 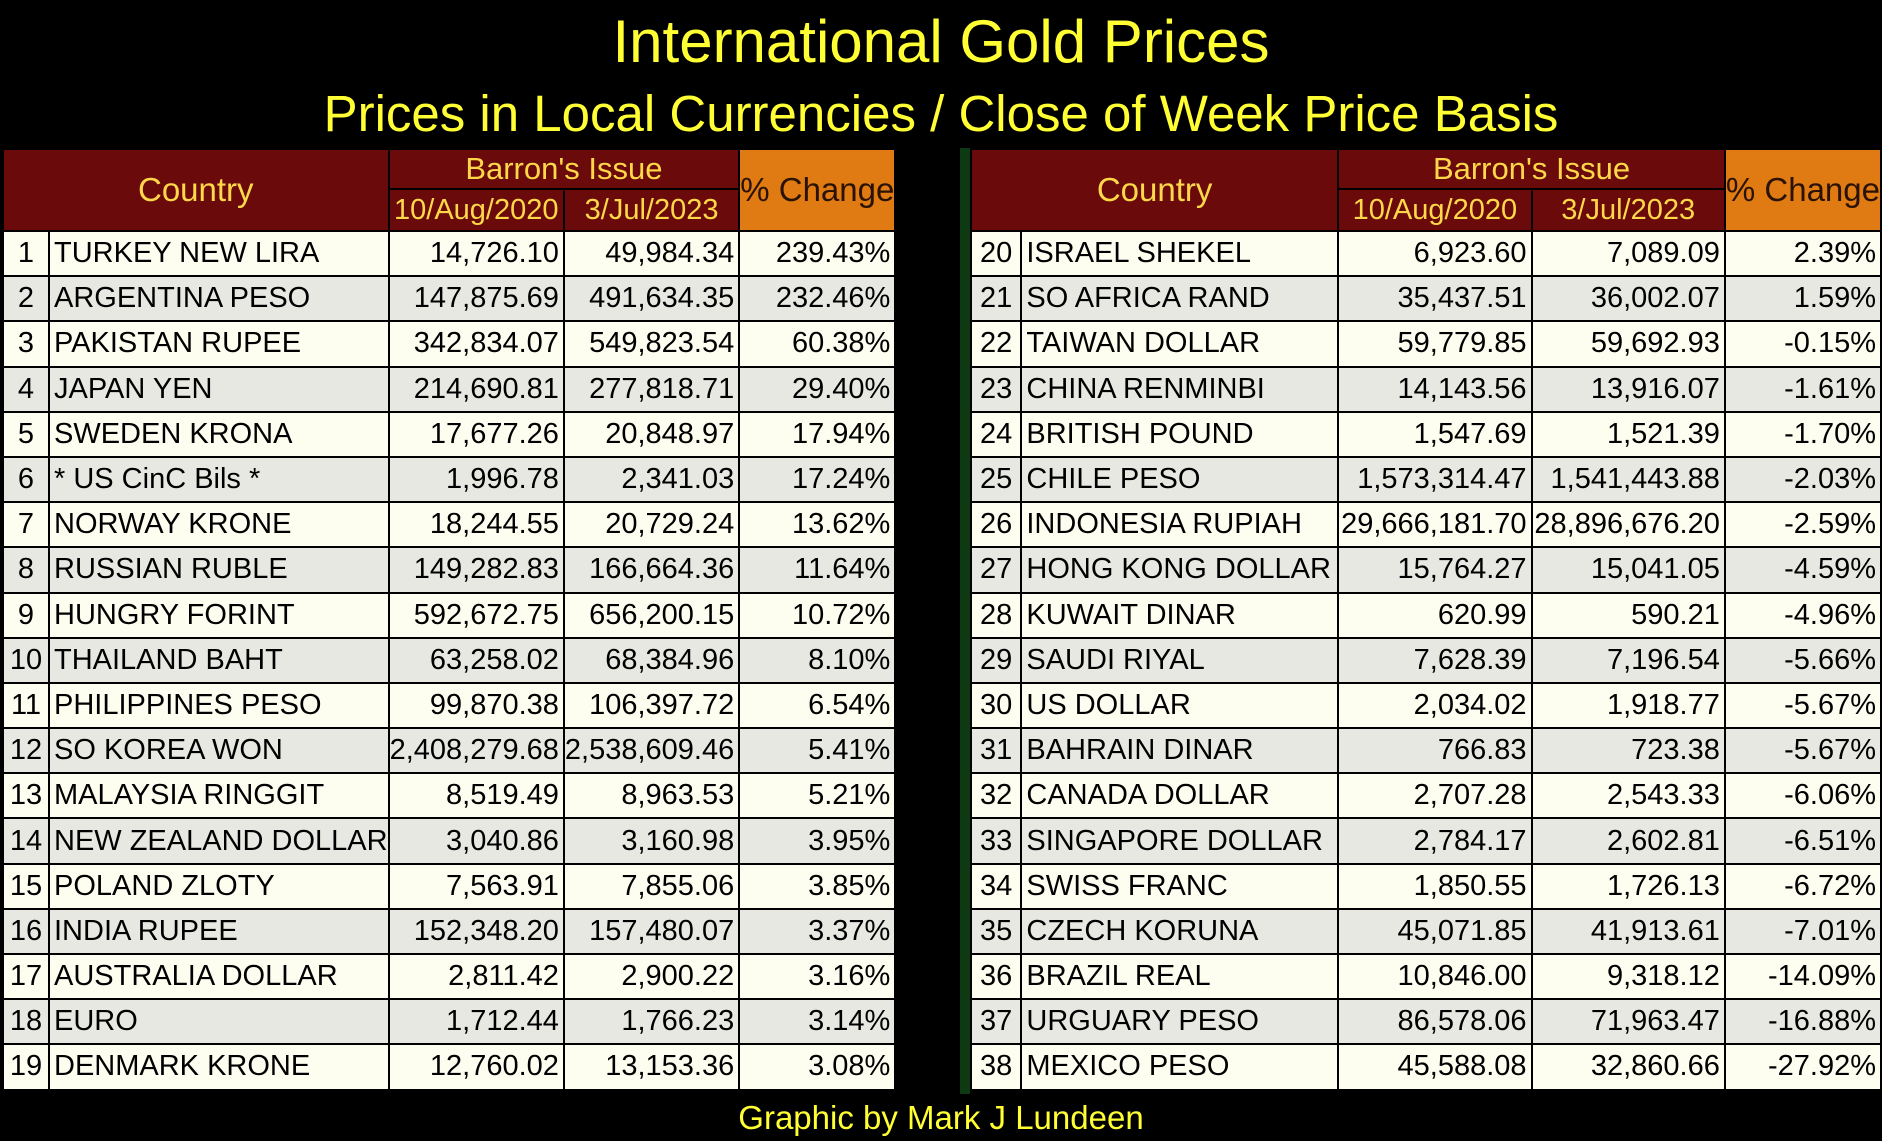 I want to click on country-cell: NEW ZEALAND DOLLAR, so click(x=219, y=841).